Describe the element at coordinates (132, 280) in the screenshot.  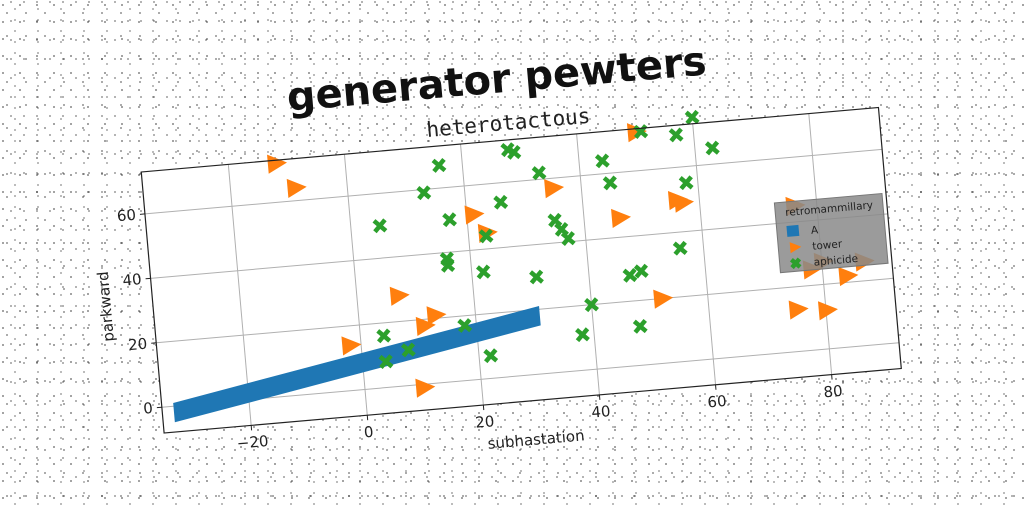
I see `y-tick-label: 40` at that location.